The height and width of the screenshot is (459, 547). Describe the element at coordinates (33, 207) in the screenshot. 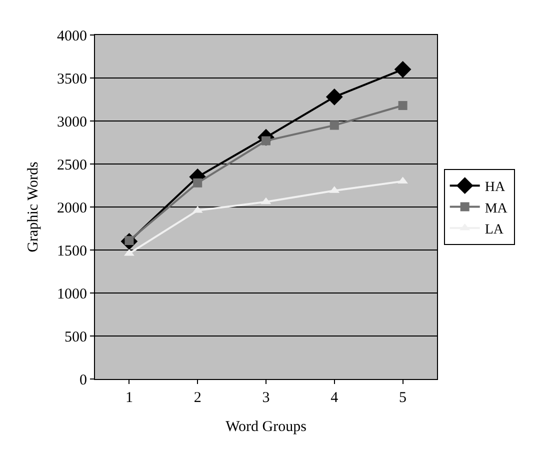

I see `y-axis-title: Graphic Words` at that location.